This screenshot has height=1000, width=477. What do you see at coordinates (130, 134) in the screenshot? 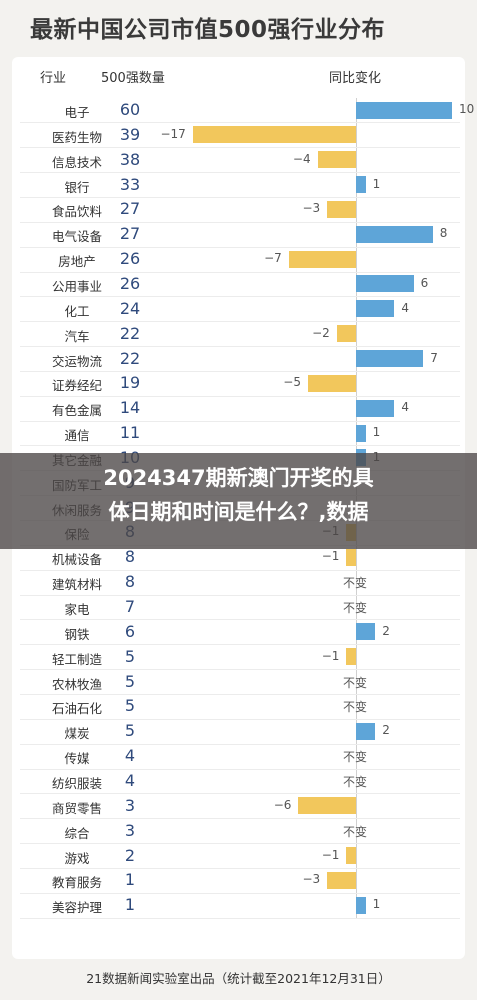
I see `count-value: 39` at bounding box center [130, 134].